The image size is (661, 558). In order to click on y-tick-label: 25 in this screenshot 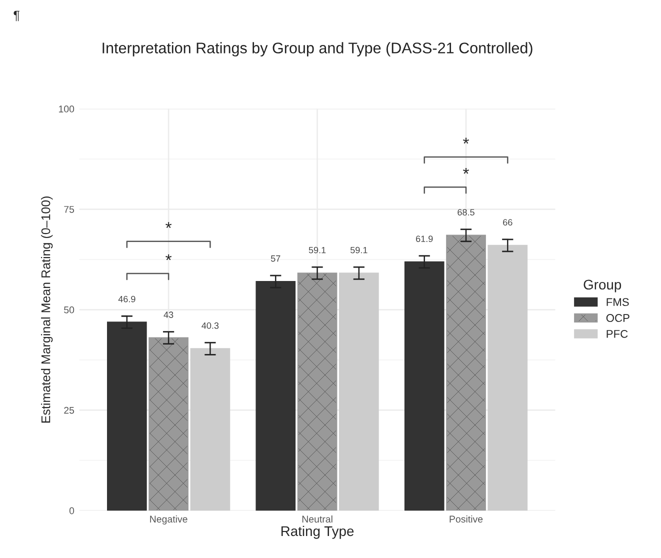, I will do `click(69, 410)`.